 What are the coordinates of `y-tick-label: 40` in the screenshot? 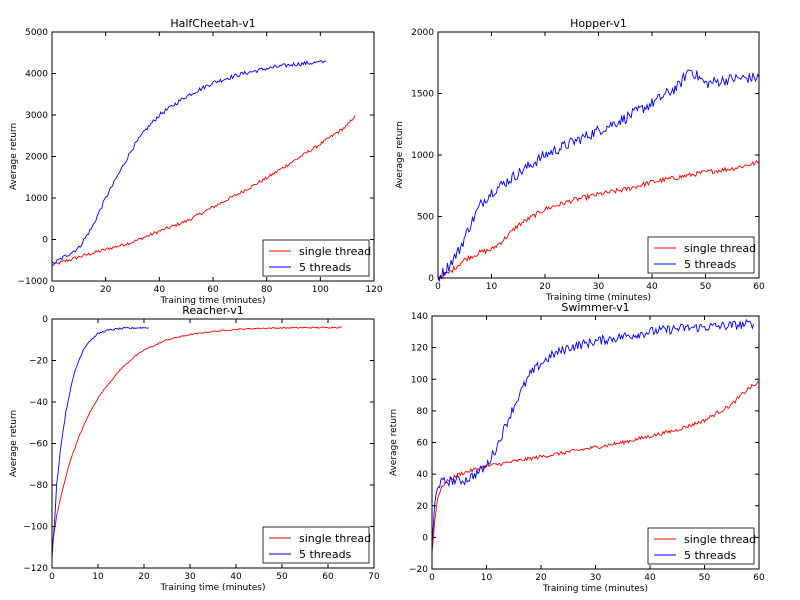 It's located at (423, 475).